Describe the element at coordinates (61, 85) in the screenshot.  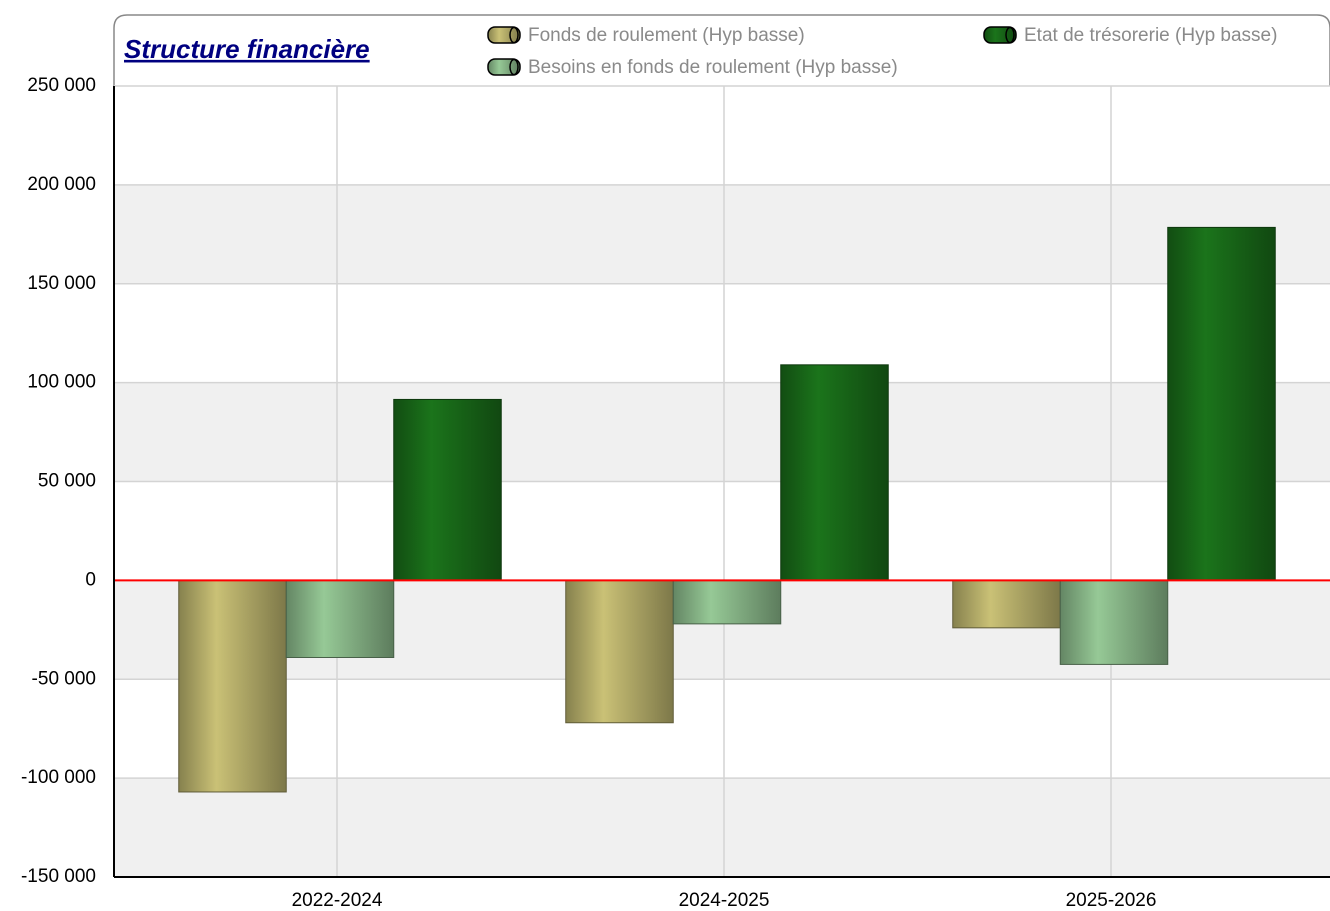
I see `y-tick-label: 250 000` at that location.